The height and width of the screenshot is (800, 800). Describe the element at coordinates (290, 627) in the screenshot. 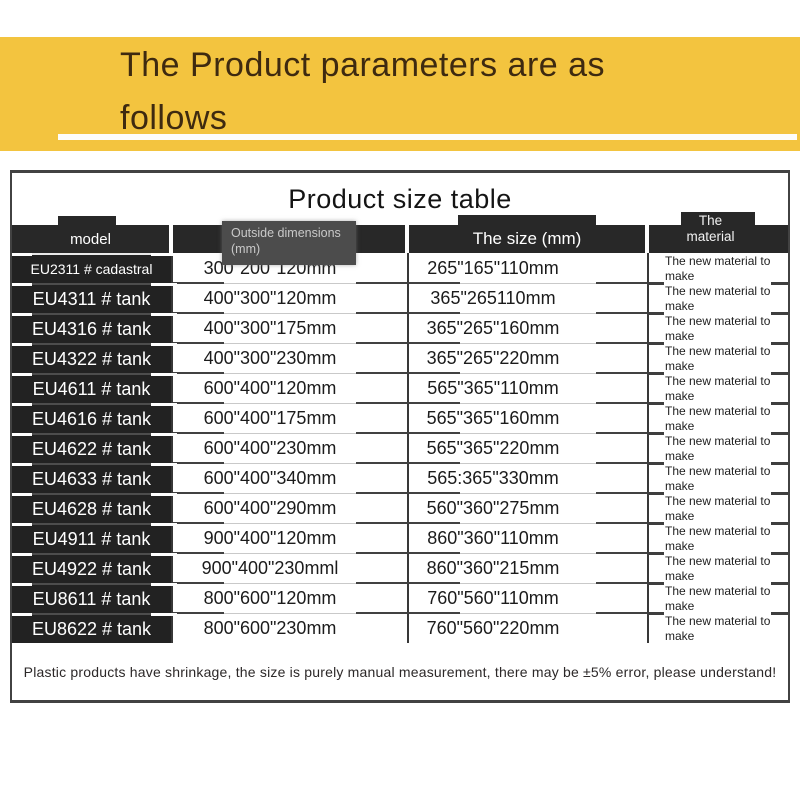

I see `outside-dimensions-cell: 800"600"230mm` at that location.